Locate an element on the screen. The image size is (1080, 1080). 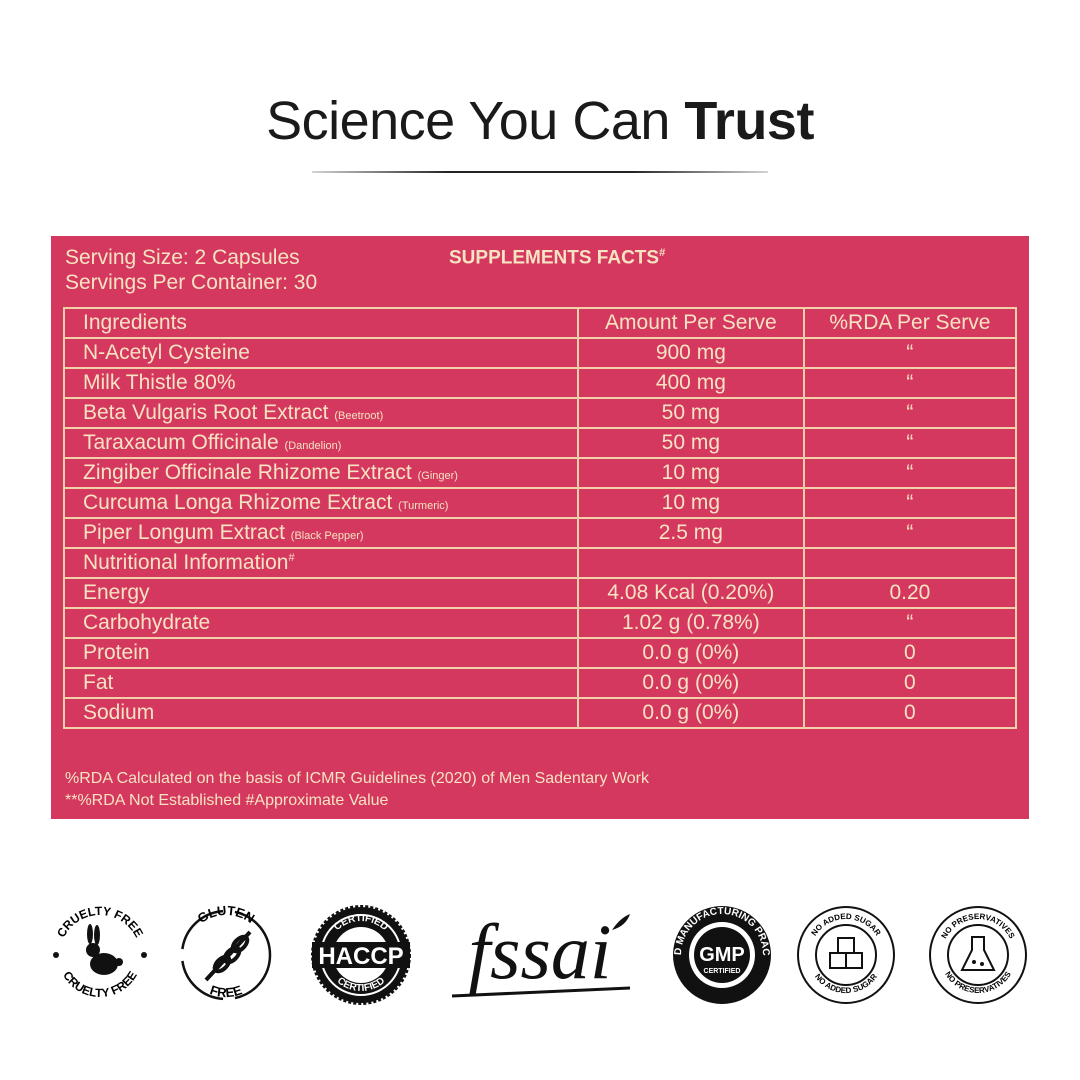
badge-text: fssai is located at coordinates (539, 951).